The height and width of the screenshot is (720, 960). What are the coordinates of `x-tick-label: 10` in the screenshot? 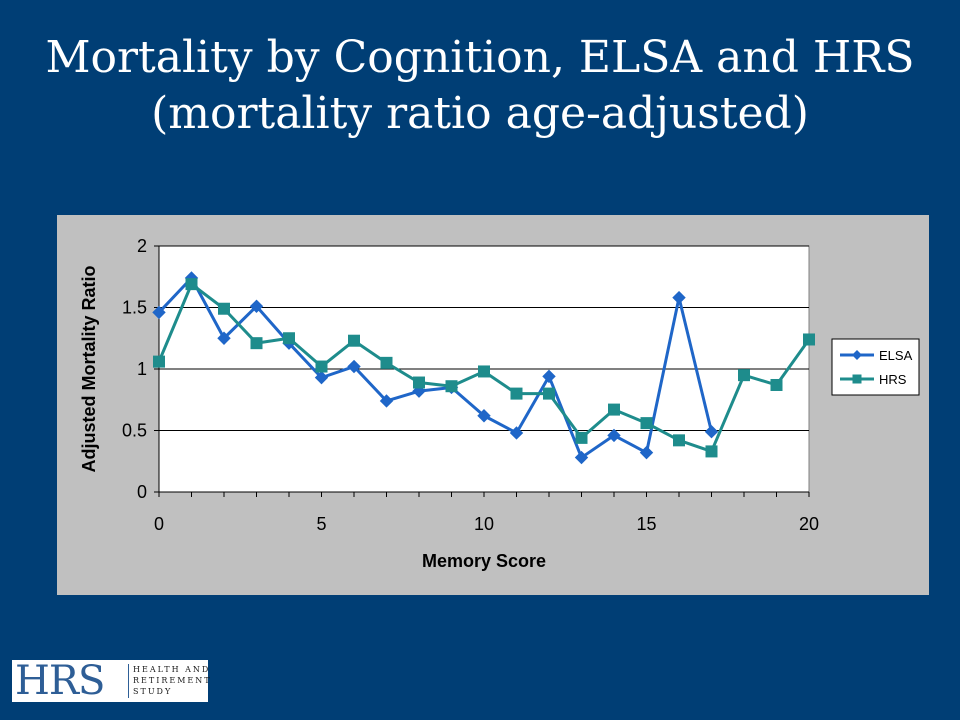 It's located at (484, 524).